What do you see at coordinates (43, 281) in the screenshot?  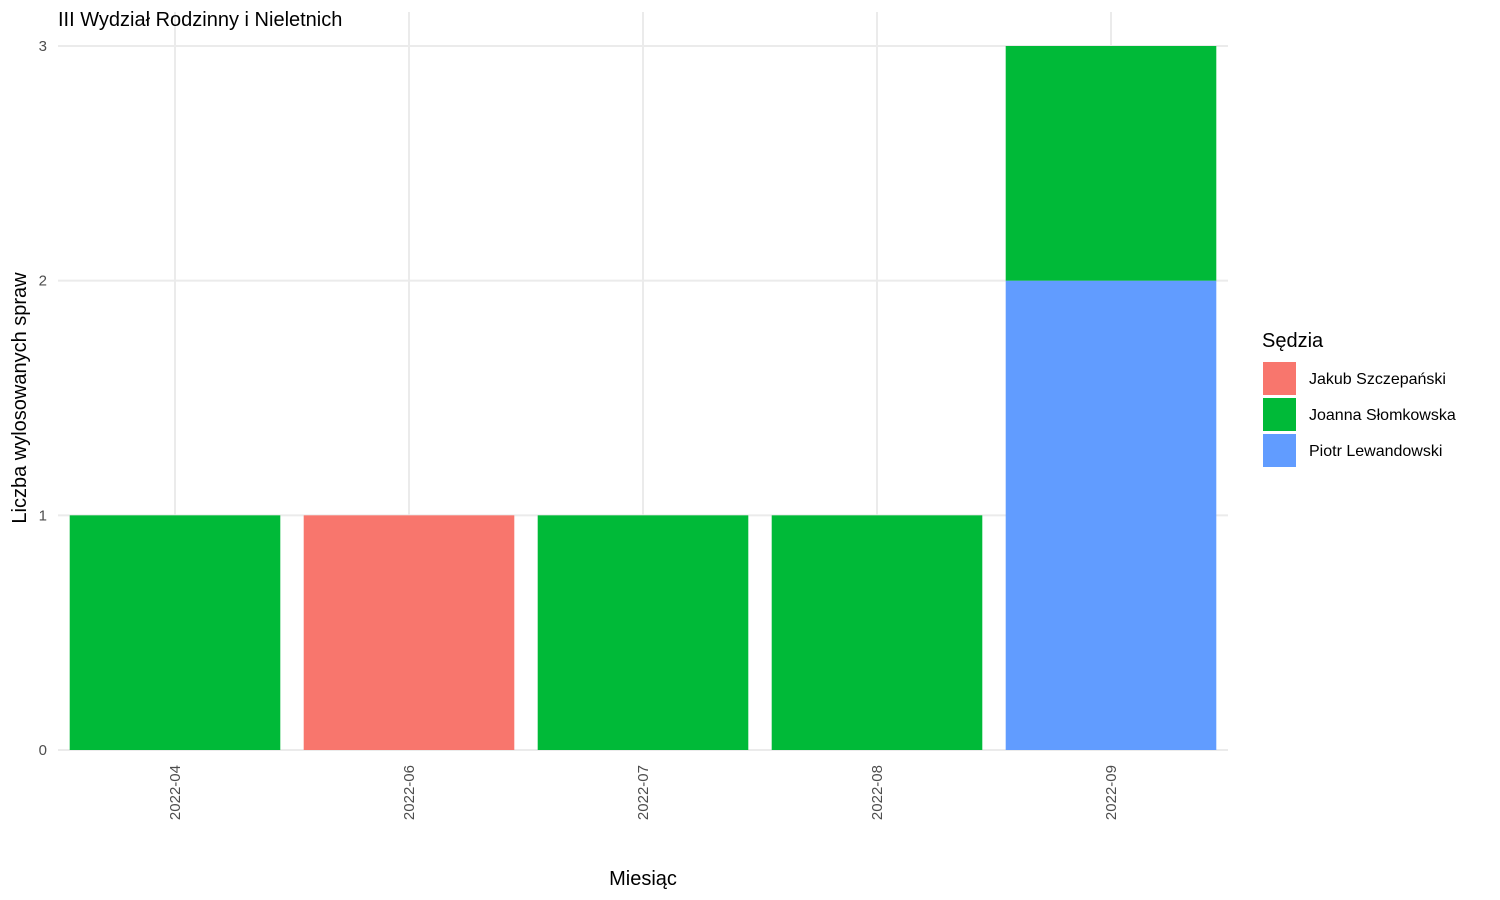 I see `y-tick-label: 2` at bounding box center [43, 281].